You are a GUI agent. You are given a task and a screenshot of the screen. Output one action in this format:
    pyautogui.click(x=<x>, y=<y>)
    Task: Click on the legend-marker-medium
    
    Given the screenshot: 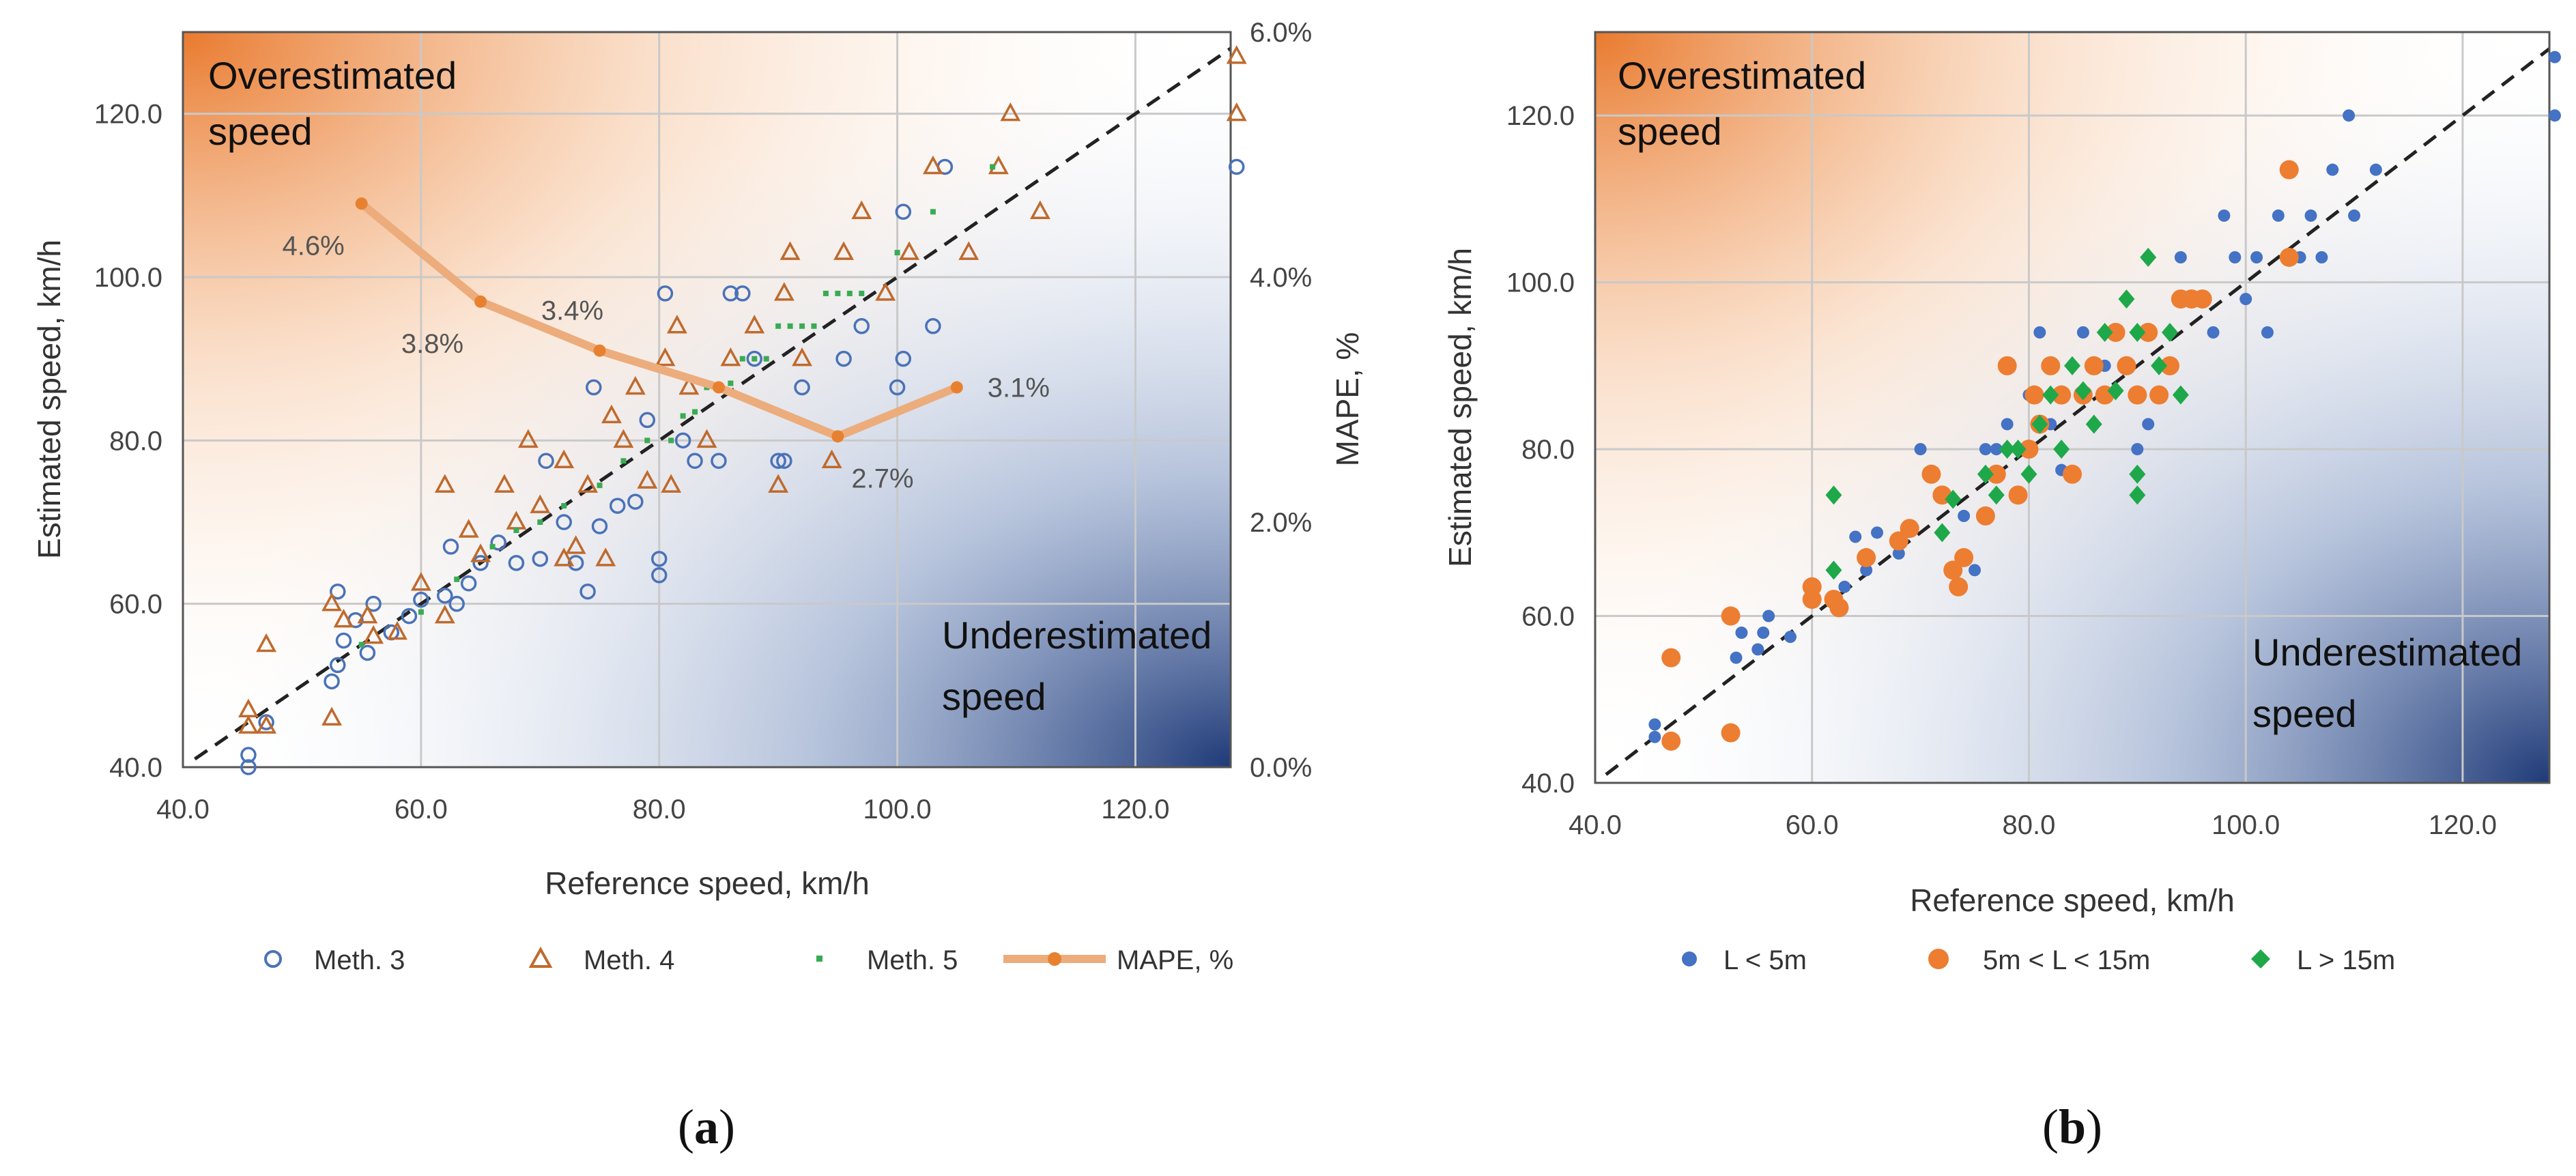 What is the action you would take?
    pyautogui.click(x=1938, y=959)
    